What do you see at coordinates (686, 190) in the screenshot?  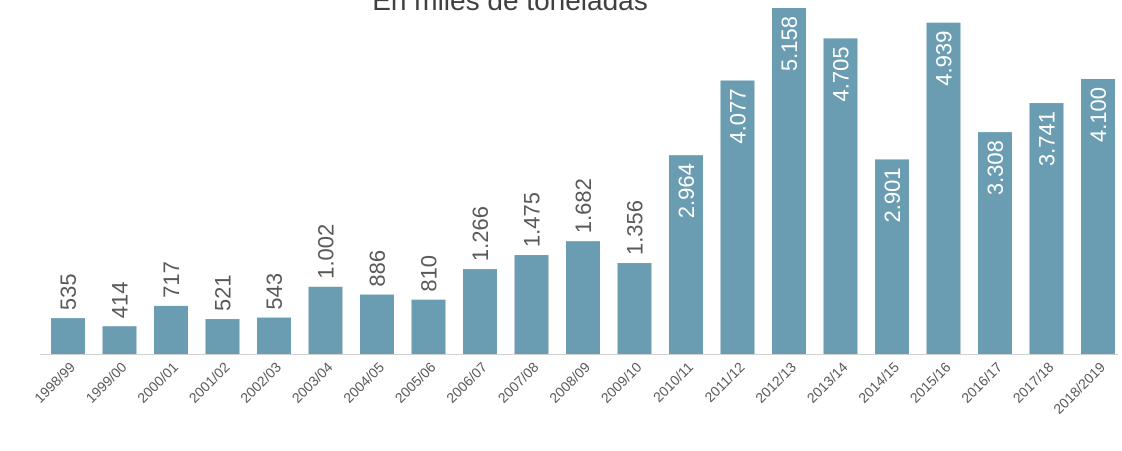 I see `data-label: 2.964` at bounding box center [686, 190].